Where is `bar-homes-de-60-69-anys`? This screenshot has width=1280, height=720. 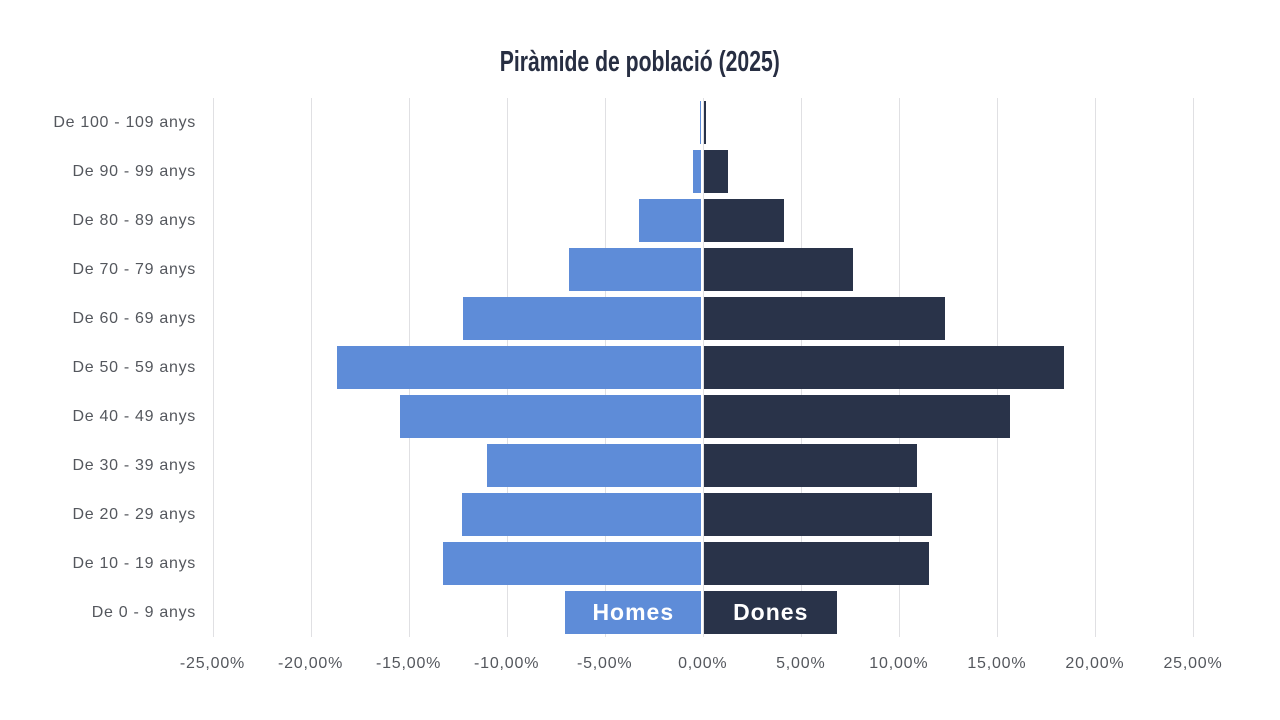 bar-homes-de-60-69-anys is located at coordinates (582, 318).